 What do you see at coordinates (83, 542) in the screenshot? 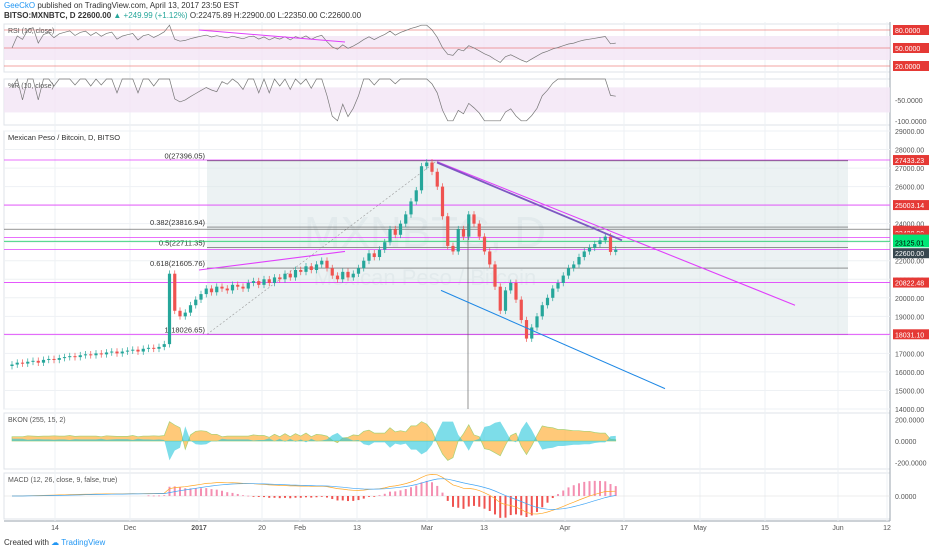
I see `tradingview-brand: TradingView` at bounding box center [83, 542].